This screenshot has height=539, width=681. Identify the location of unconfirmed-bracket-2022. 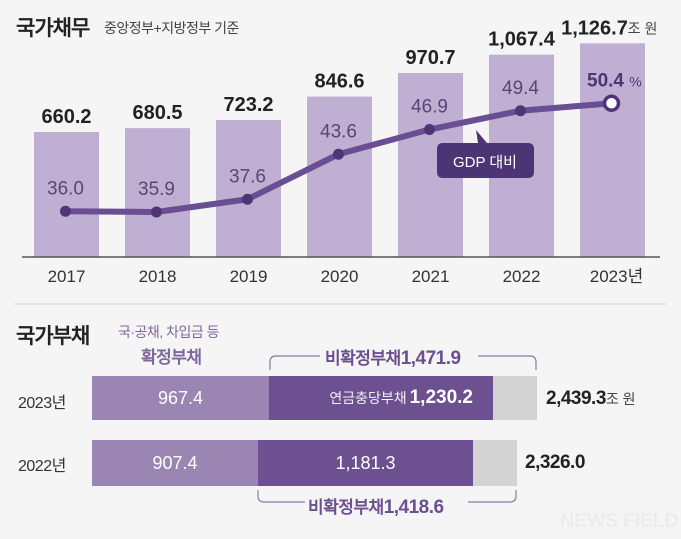
(387, 496).